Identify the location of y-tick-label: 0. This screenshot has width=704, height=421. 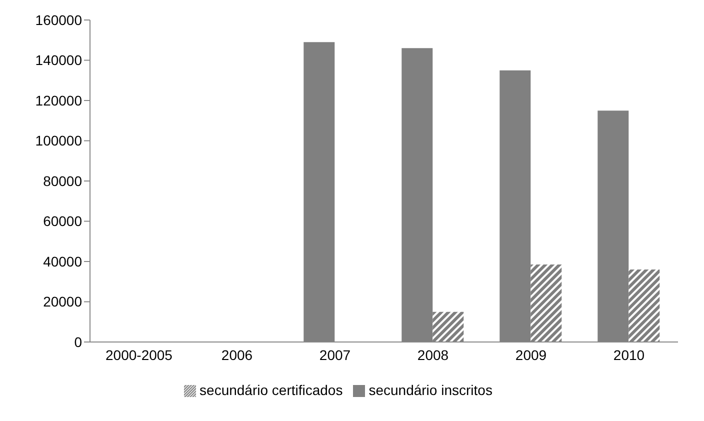
(78, 342).